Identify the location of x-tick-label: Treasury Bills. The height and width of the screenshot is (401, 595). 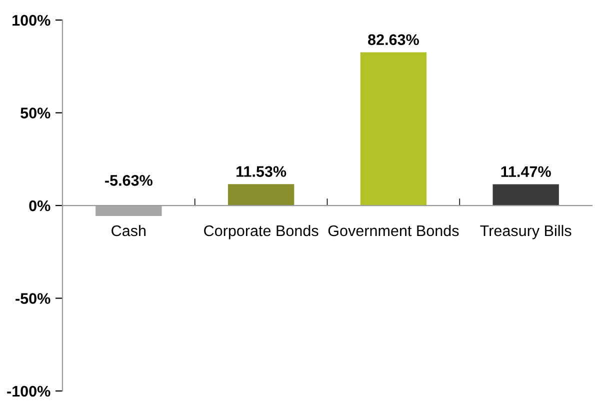
(526, 232).